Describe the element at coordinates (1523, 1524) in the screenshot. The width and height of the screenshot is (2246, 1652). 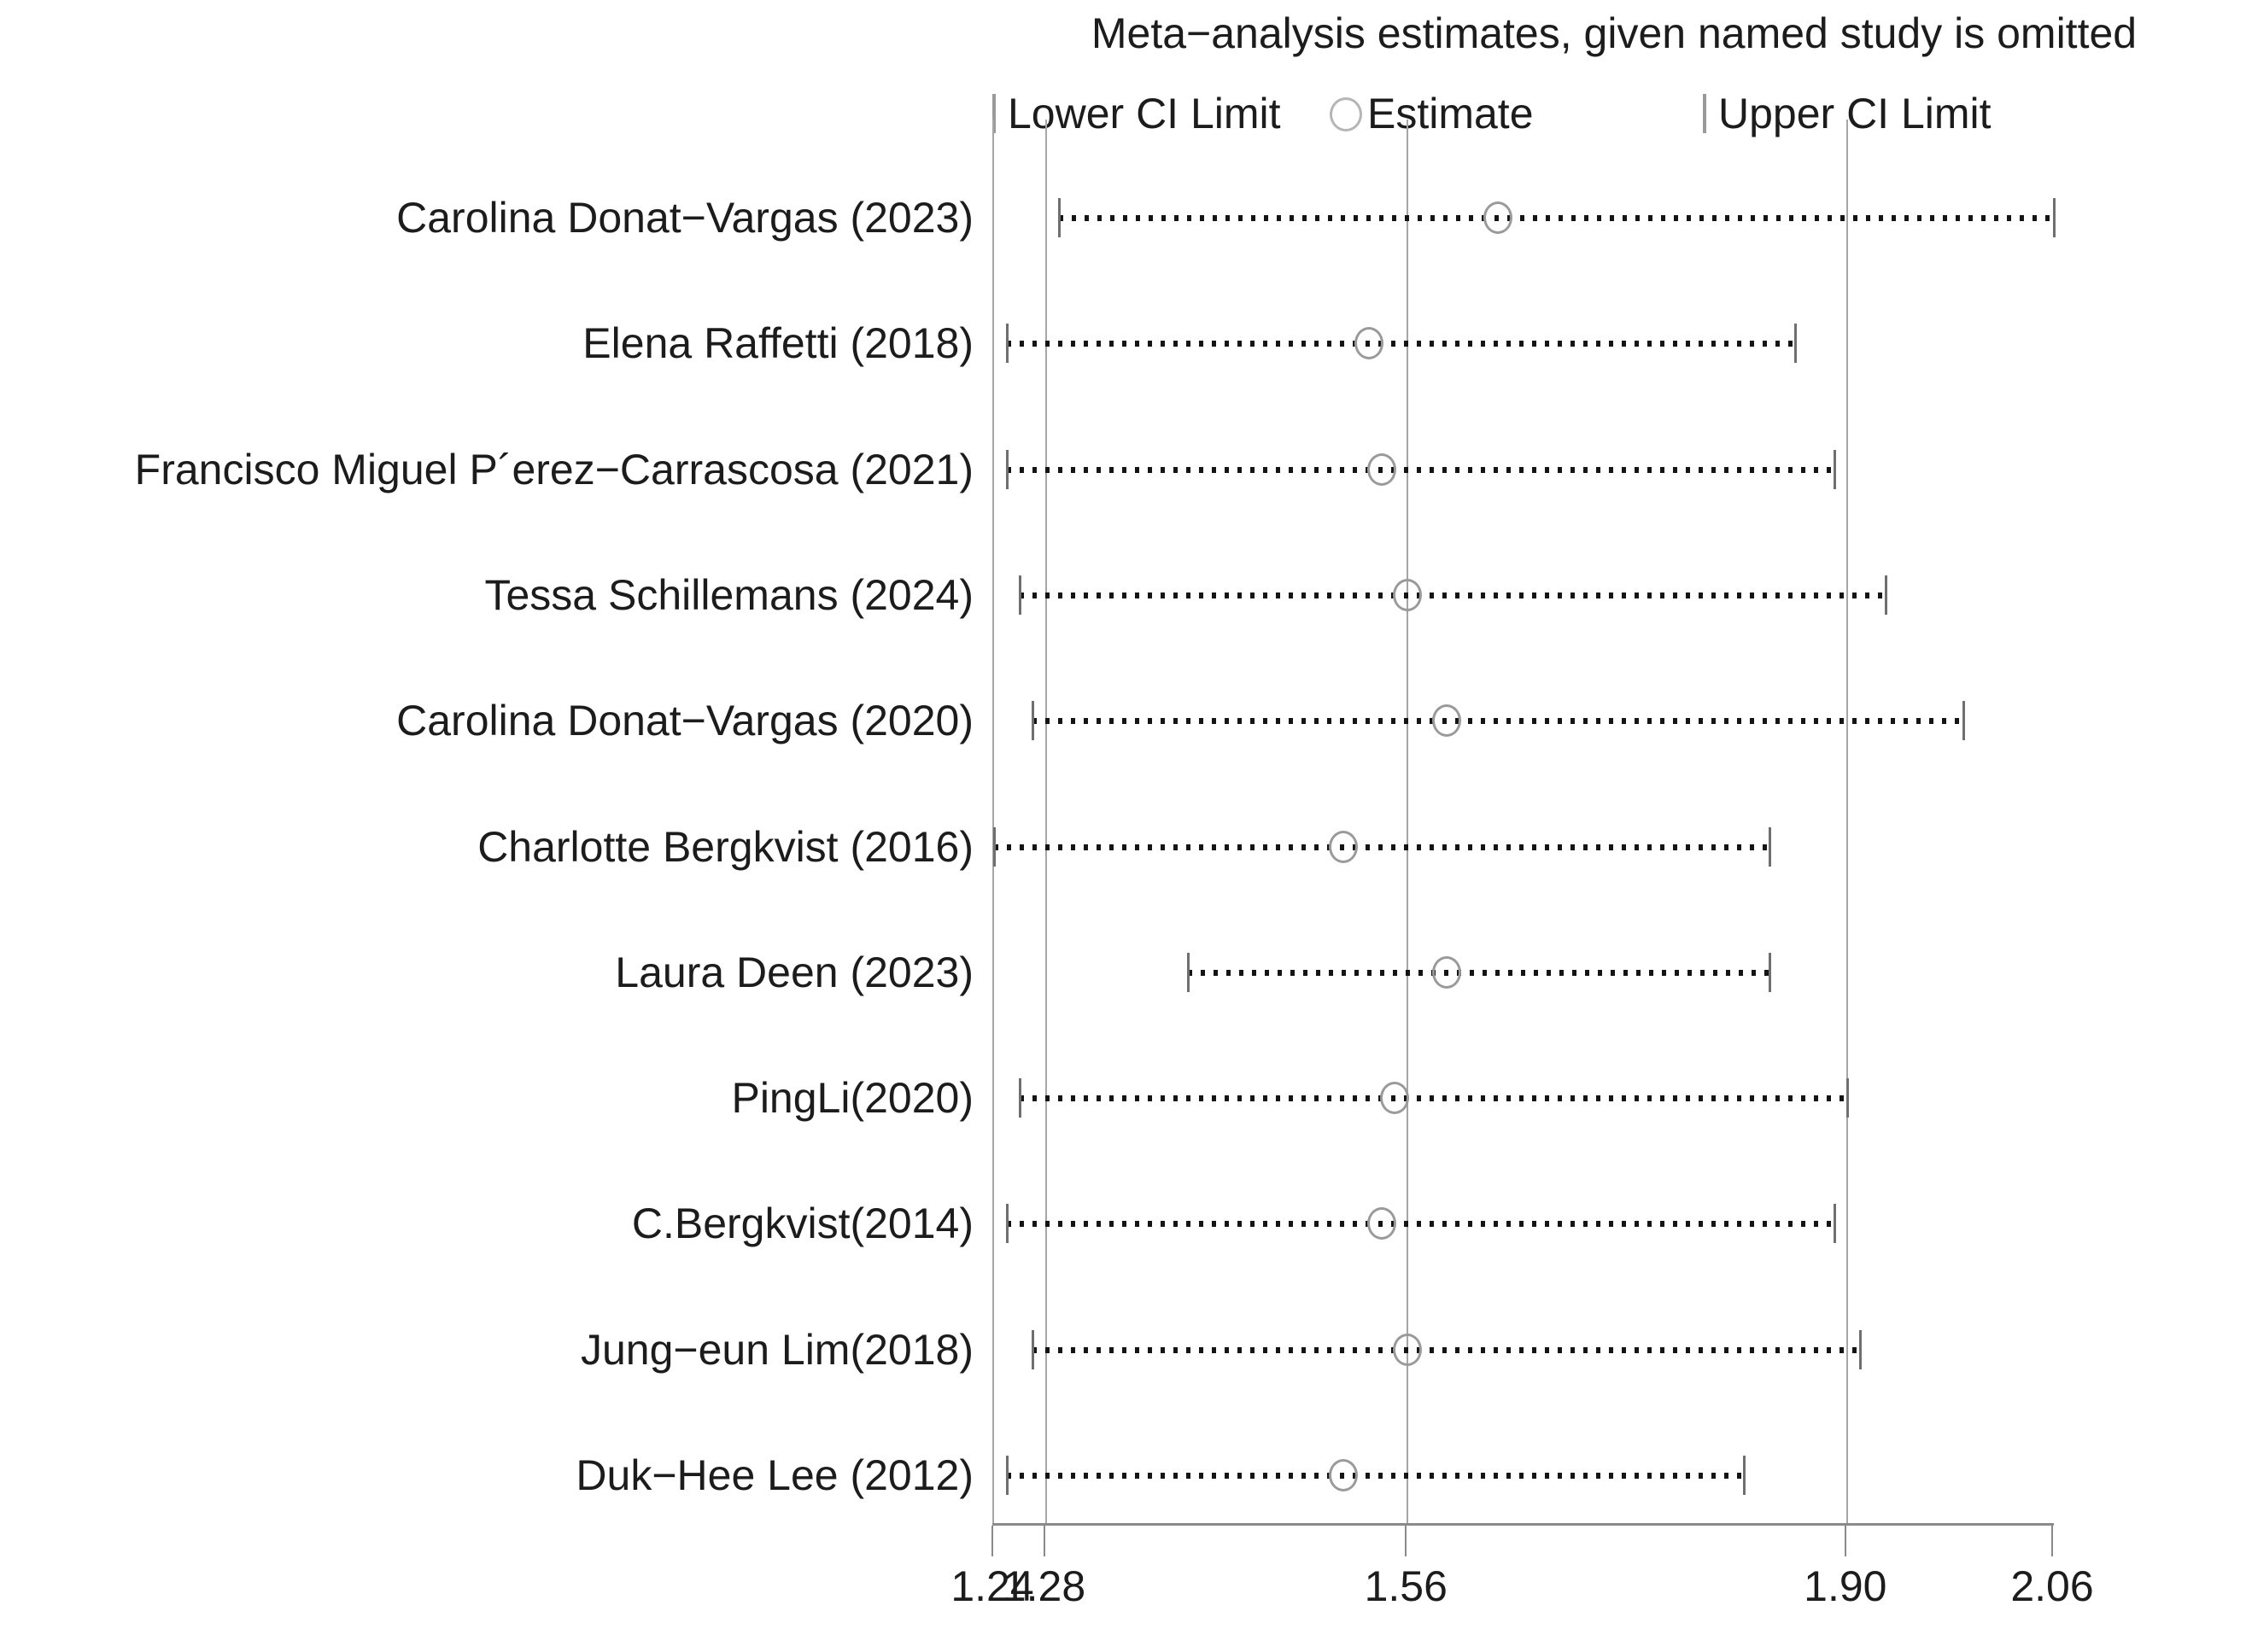
I see `x-axis-line` at that location.